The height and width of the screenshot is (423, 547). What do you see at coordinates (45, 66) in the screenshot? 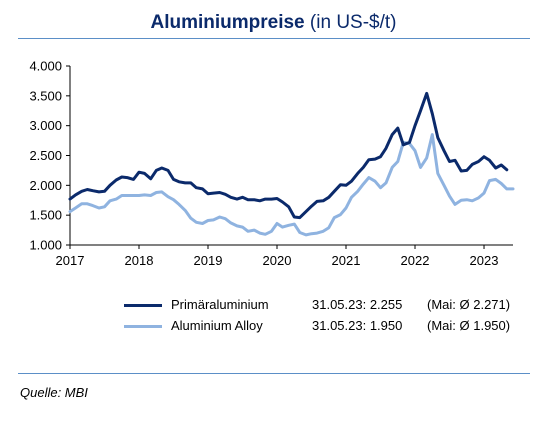
I see `y-tick-label: 4.000` at bounding box center [45, 66].